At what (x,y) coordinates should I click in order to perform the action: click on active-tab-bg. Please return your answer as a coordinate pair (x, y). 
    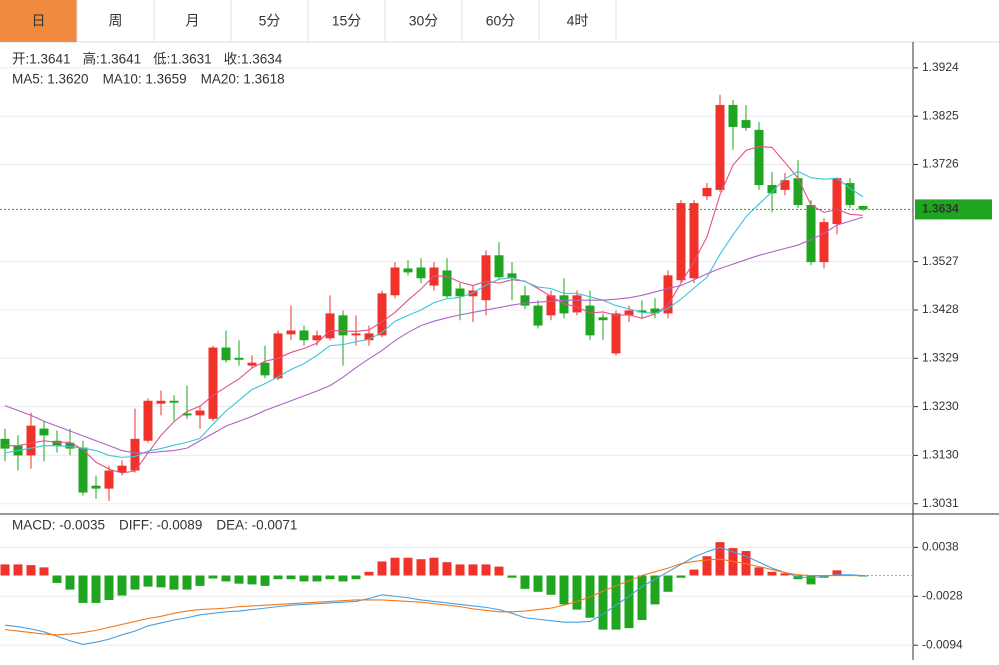
    Looking at the image, I should click on (38, 21).